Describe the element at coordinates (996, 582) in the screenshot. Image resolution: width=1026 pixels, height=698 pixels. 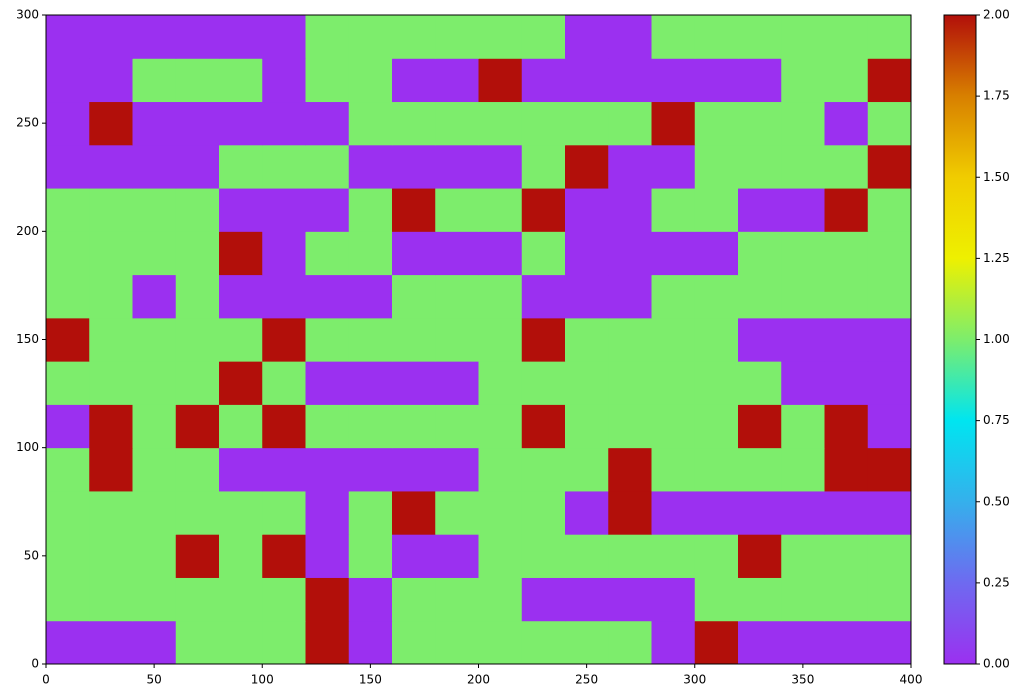
I see `colorbar-tick-label: 0.25` at that location.